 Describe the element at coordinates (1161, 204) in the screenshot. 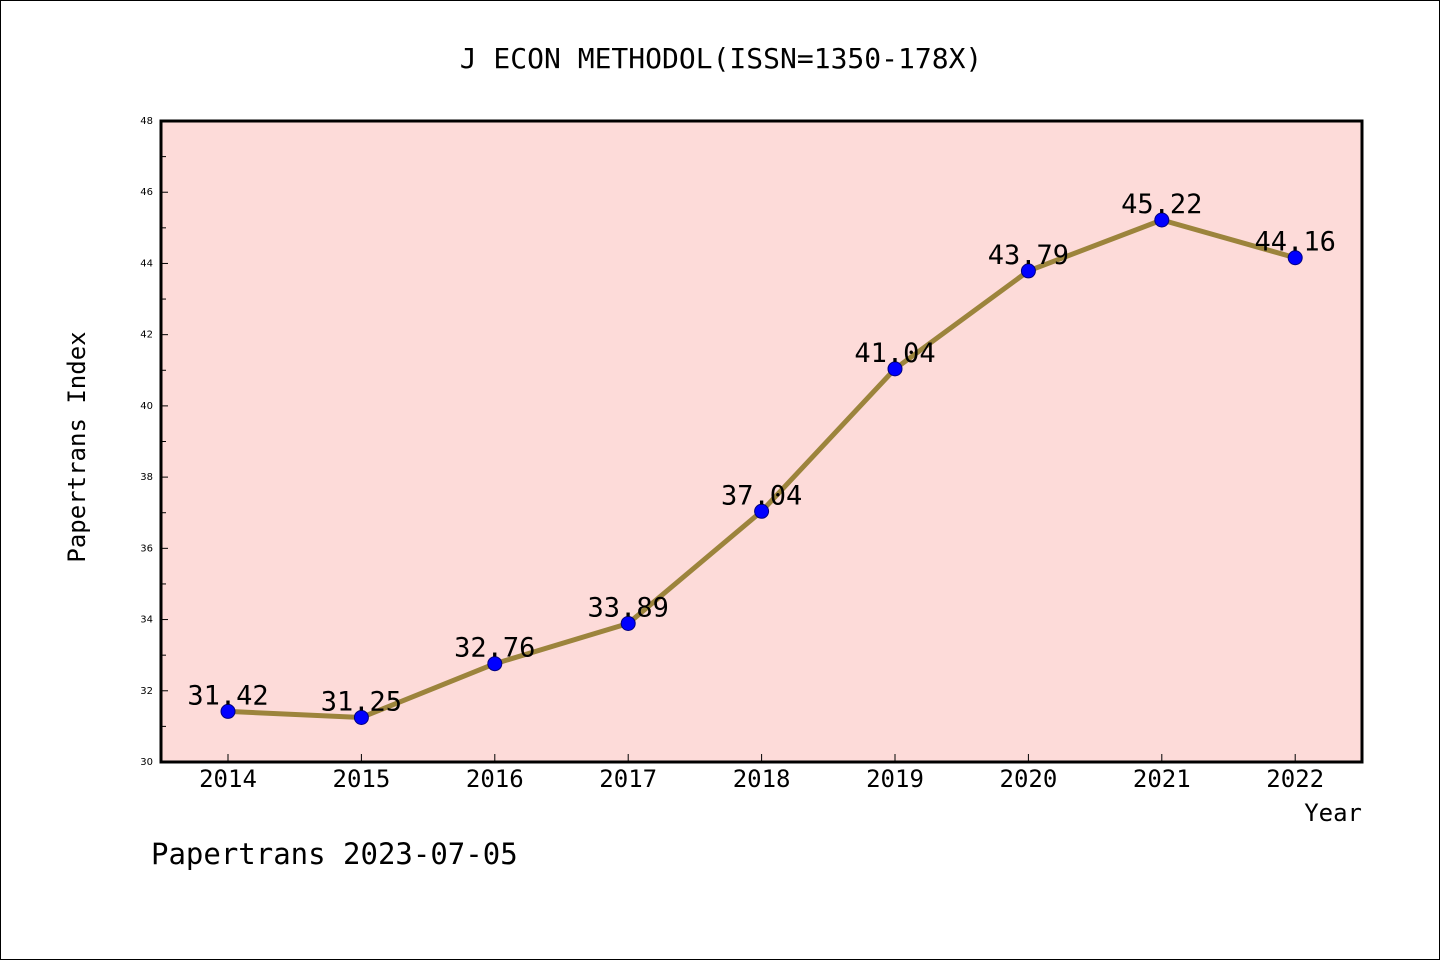

I see `data-point-label: 45.22` at that location.